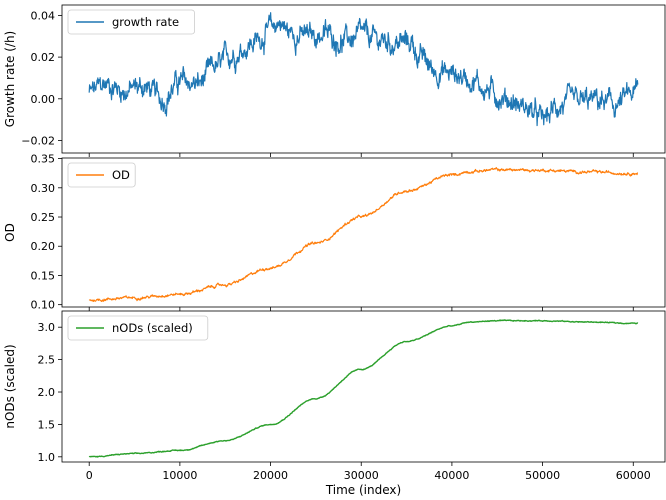 This screenshot has width=666, height=500. I want to click on y-tick-label: 0.20, so click(43, 246).